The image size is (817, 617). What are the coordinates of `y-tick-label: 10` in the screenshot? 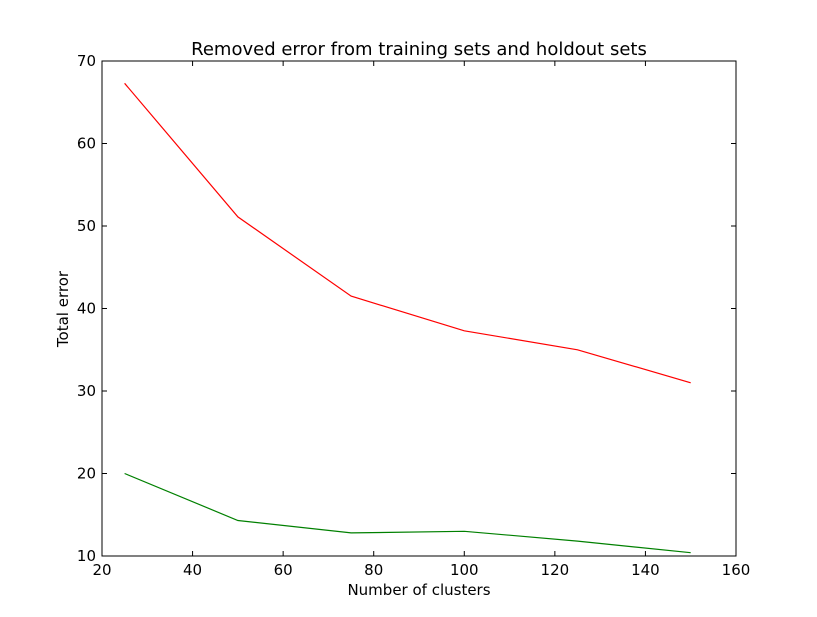 It's located at (86, 556).